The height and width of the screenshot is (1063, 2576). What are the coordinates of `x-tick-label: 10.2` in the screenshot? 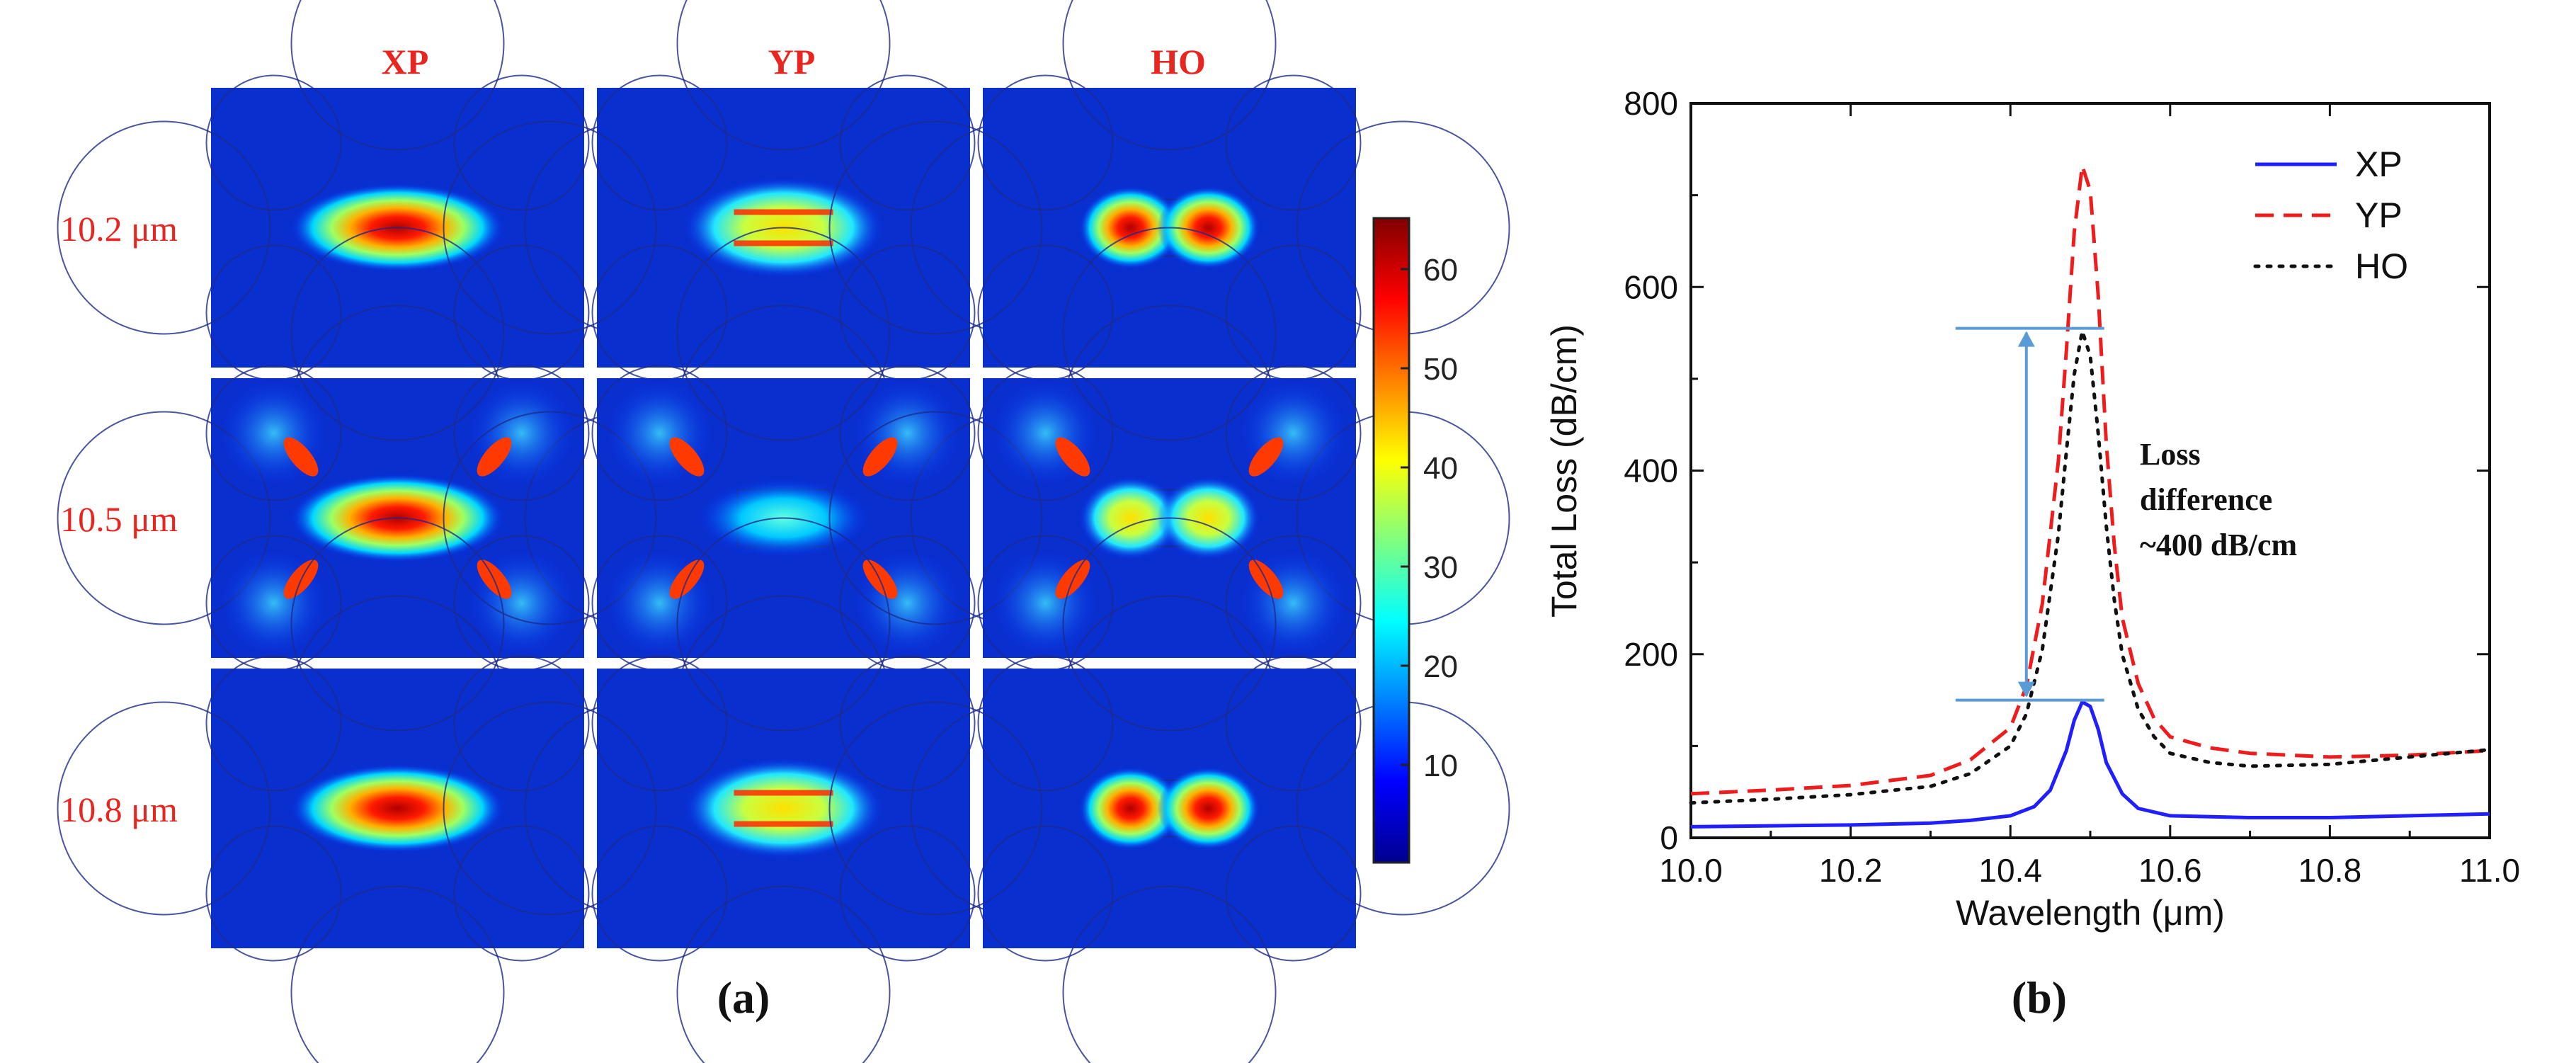 It's located at (1851, 870).